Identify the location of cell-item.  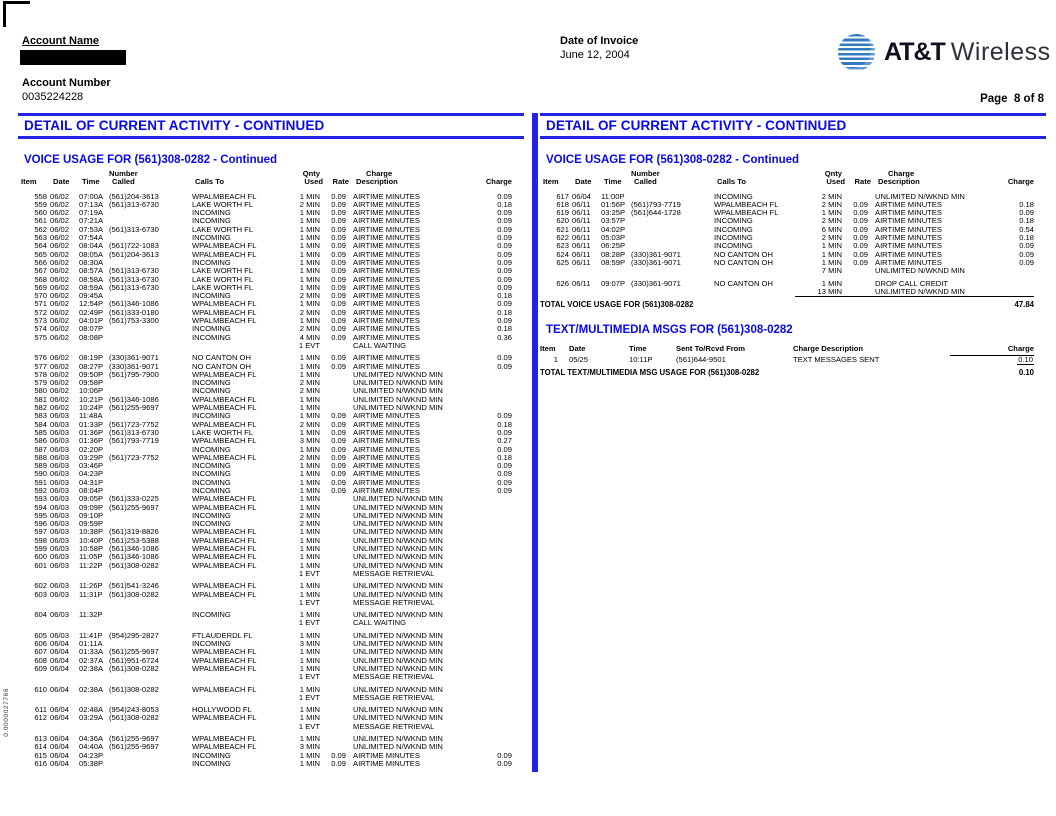
(554, 271).